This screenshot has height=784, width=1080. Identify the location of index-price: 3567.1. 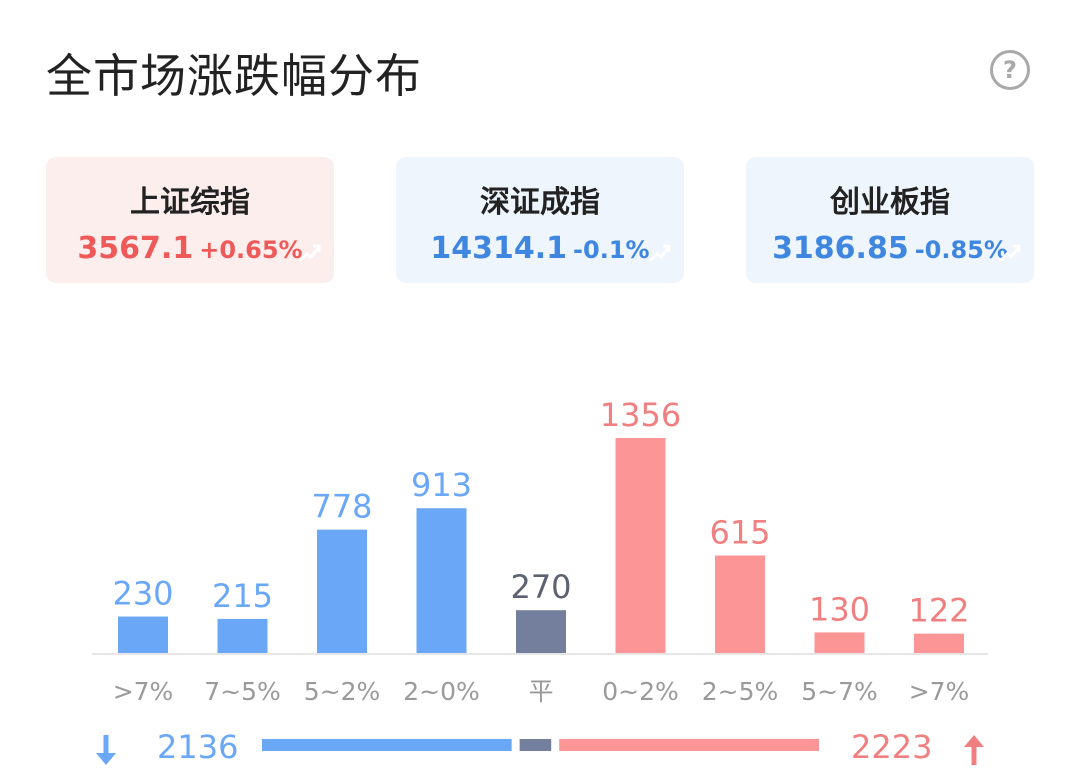
(135, 248).